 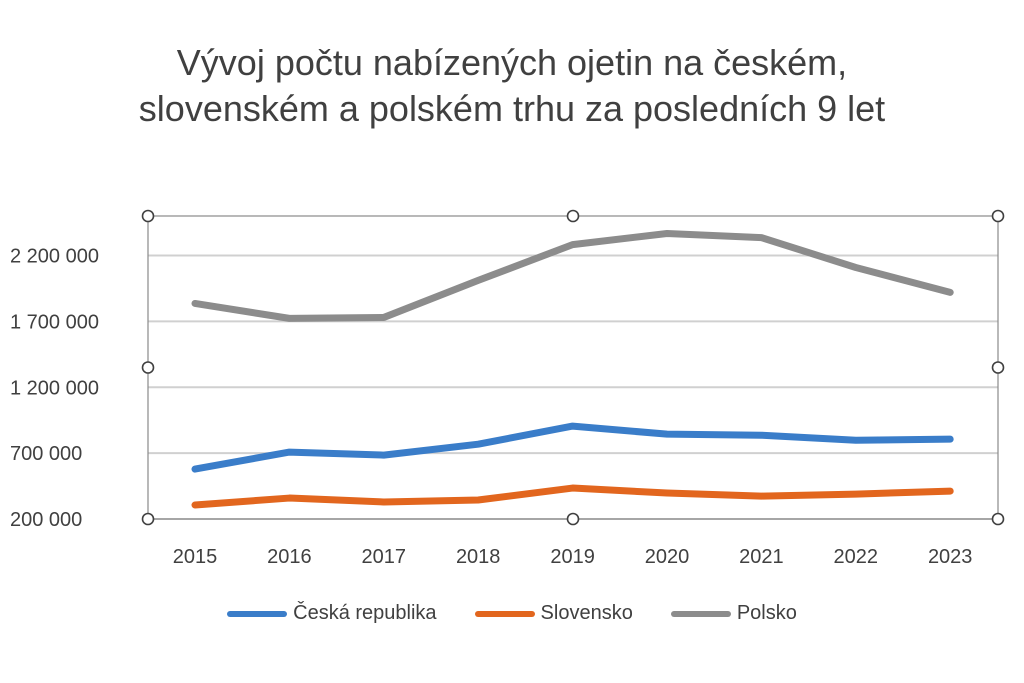 What do you see at coordinates (54, 322) in the screenshot?
I see `y-tick-label: 1 700 000` at bounding box center [54, 322].